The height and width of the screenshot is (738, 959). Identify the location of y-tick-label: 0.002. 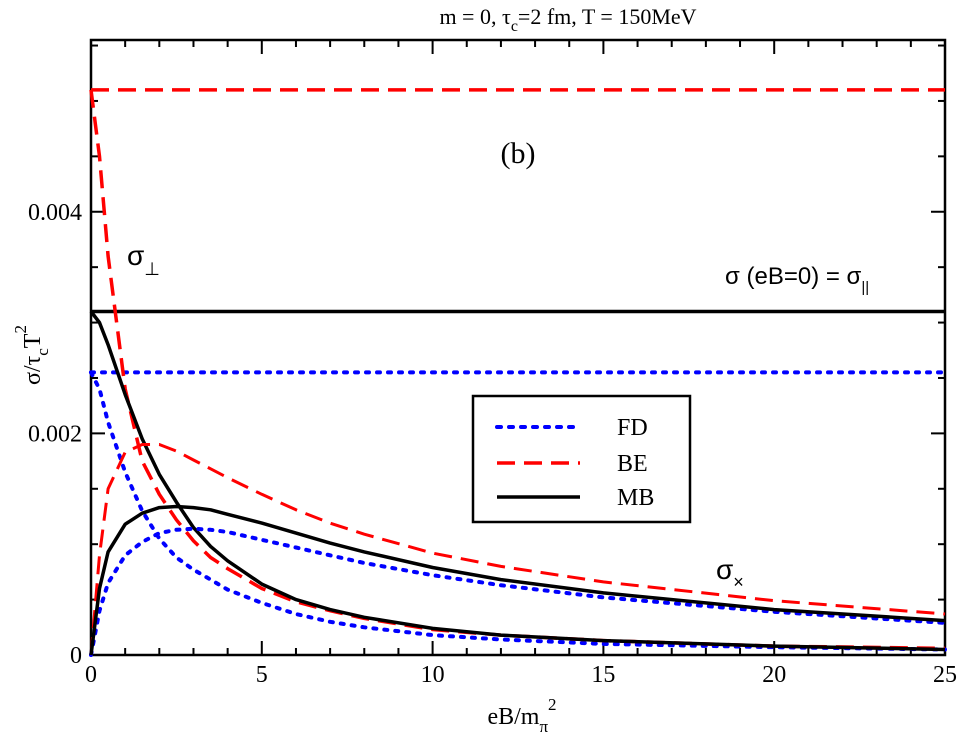
(55, 434).